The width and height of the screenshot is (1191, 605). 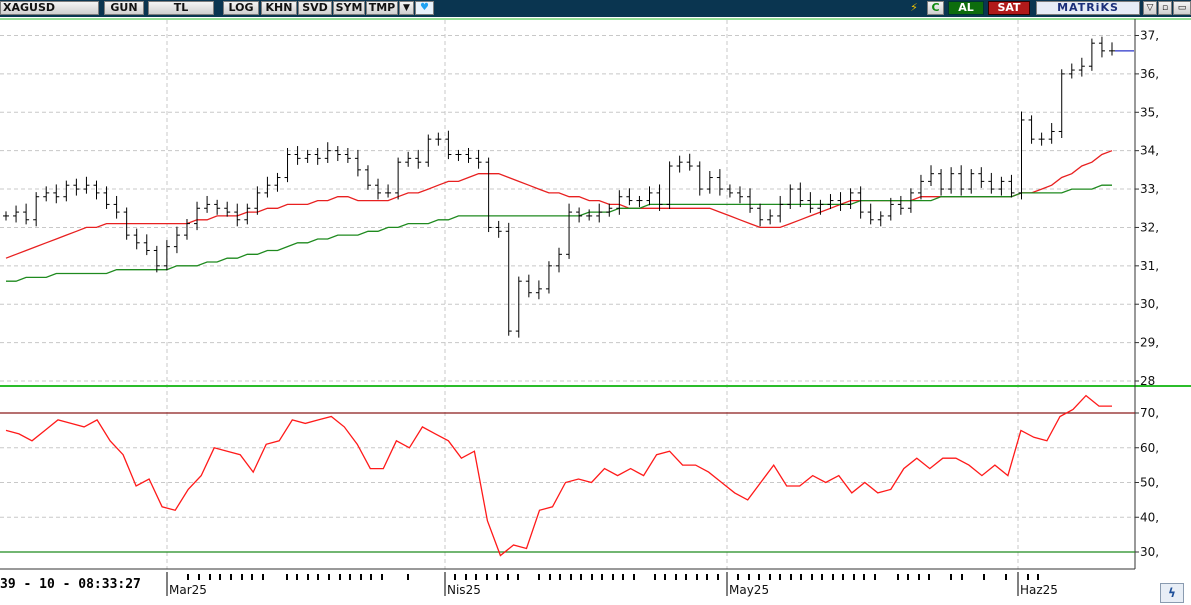 I want to click on swirl-icon: ϟ, so click(x=1172, y=593).